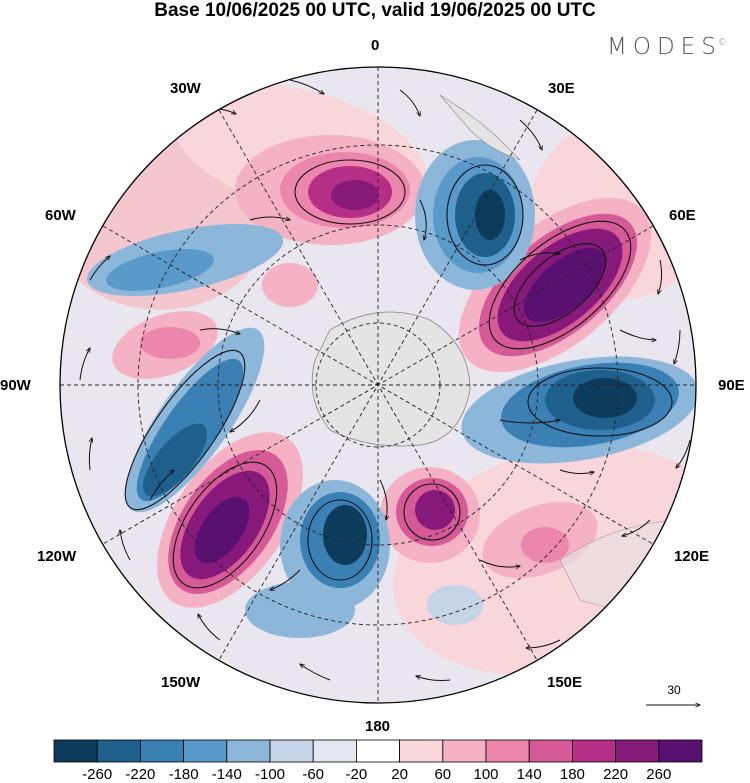 Image resolution: width=750 pixels, height=783 pixels. What do you see at coordinates (731, 385) in the screenshot?
I see `lon-label-90e: 90E` at bounding box center [731, 385].